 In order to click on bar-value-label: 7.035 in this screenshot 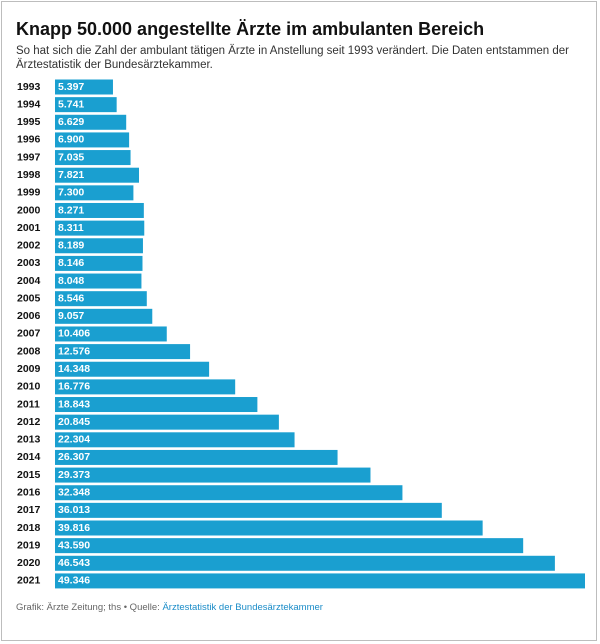, I will do `click(71, 157)`.